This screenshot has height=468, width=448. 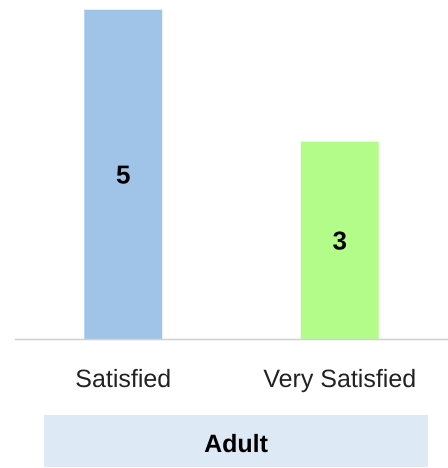 What do you see at coordinates (236, 444) in the screenshot?
I see `x-axis-title: Adult` at bounding box center [236, 444].